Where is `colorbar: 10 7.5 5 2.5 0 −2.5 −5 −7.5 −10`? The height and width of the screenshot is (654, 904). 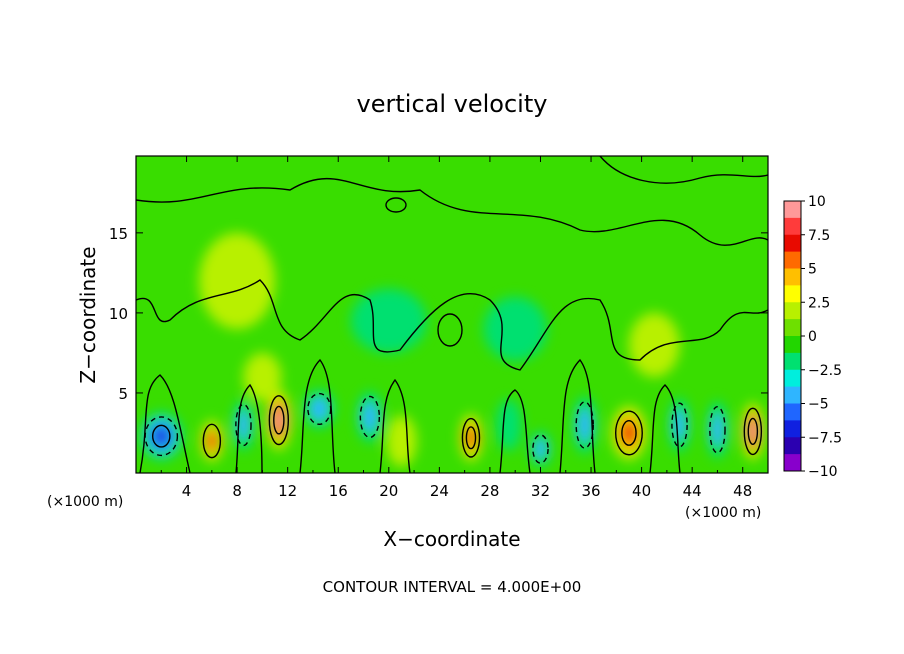 colorbar: 10 7.5 5 2.5 0 −2.5 −5 −7.5 −10 is located at coordinates (812, 337).